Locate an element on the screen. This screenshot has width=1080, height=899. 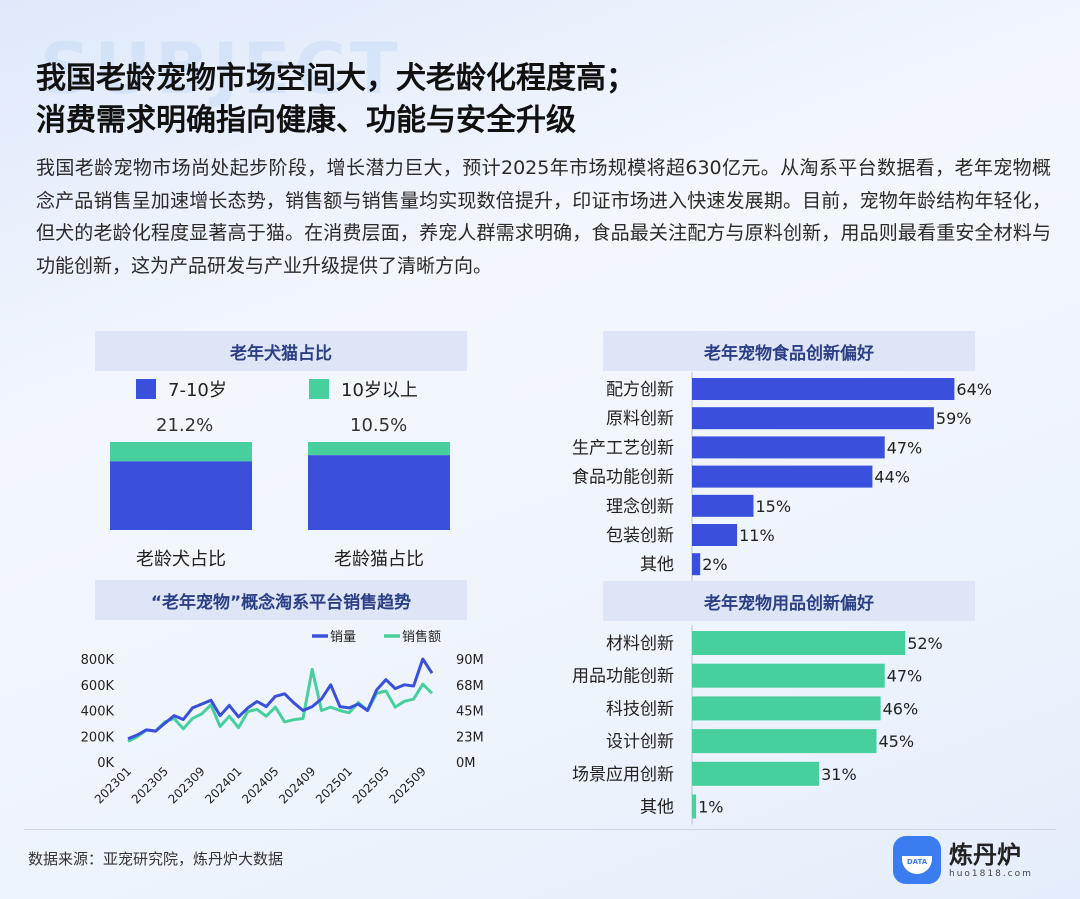
food-category-2: 生产工艺创新 is located at coordinates (623, 448).